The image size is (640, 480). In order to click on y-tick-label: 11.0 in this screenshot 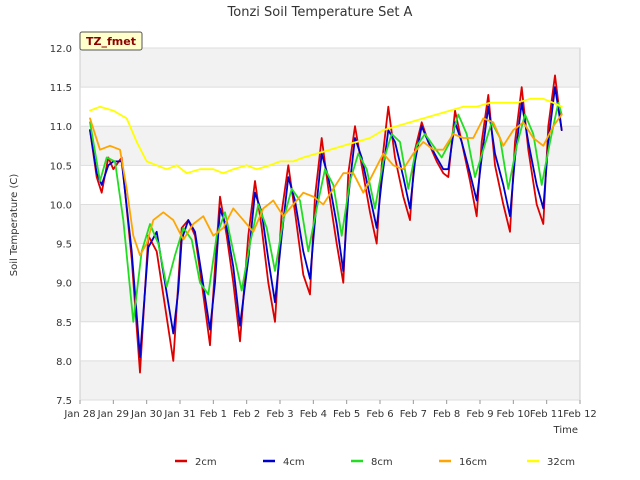, I will do `click(61, 127)`.